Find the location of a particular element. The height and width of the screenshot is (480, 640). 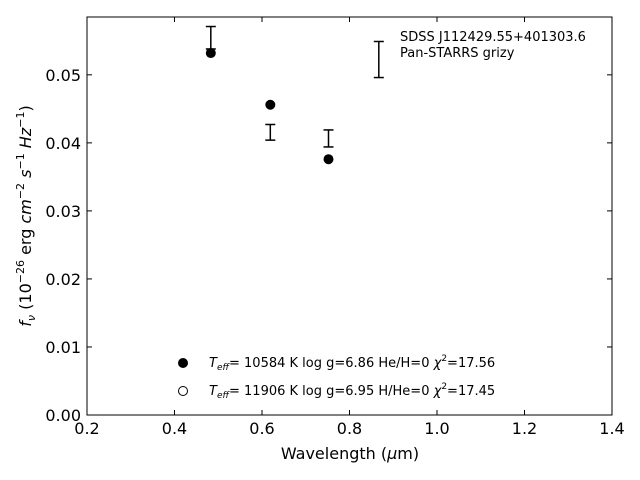

y-tick-label: 0.05 is located at coordinates (63, 75).